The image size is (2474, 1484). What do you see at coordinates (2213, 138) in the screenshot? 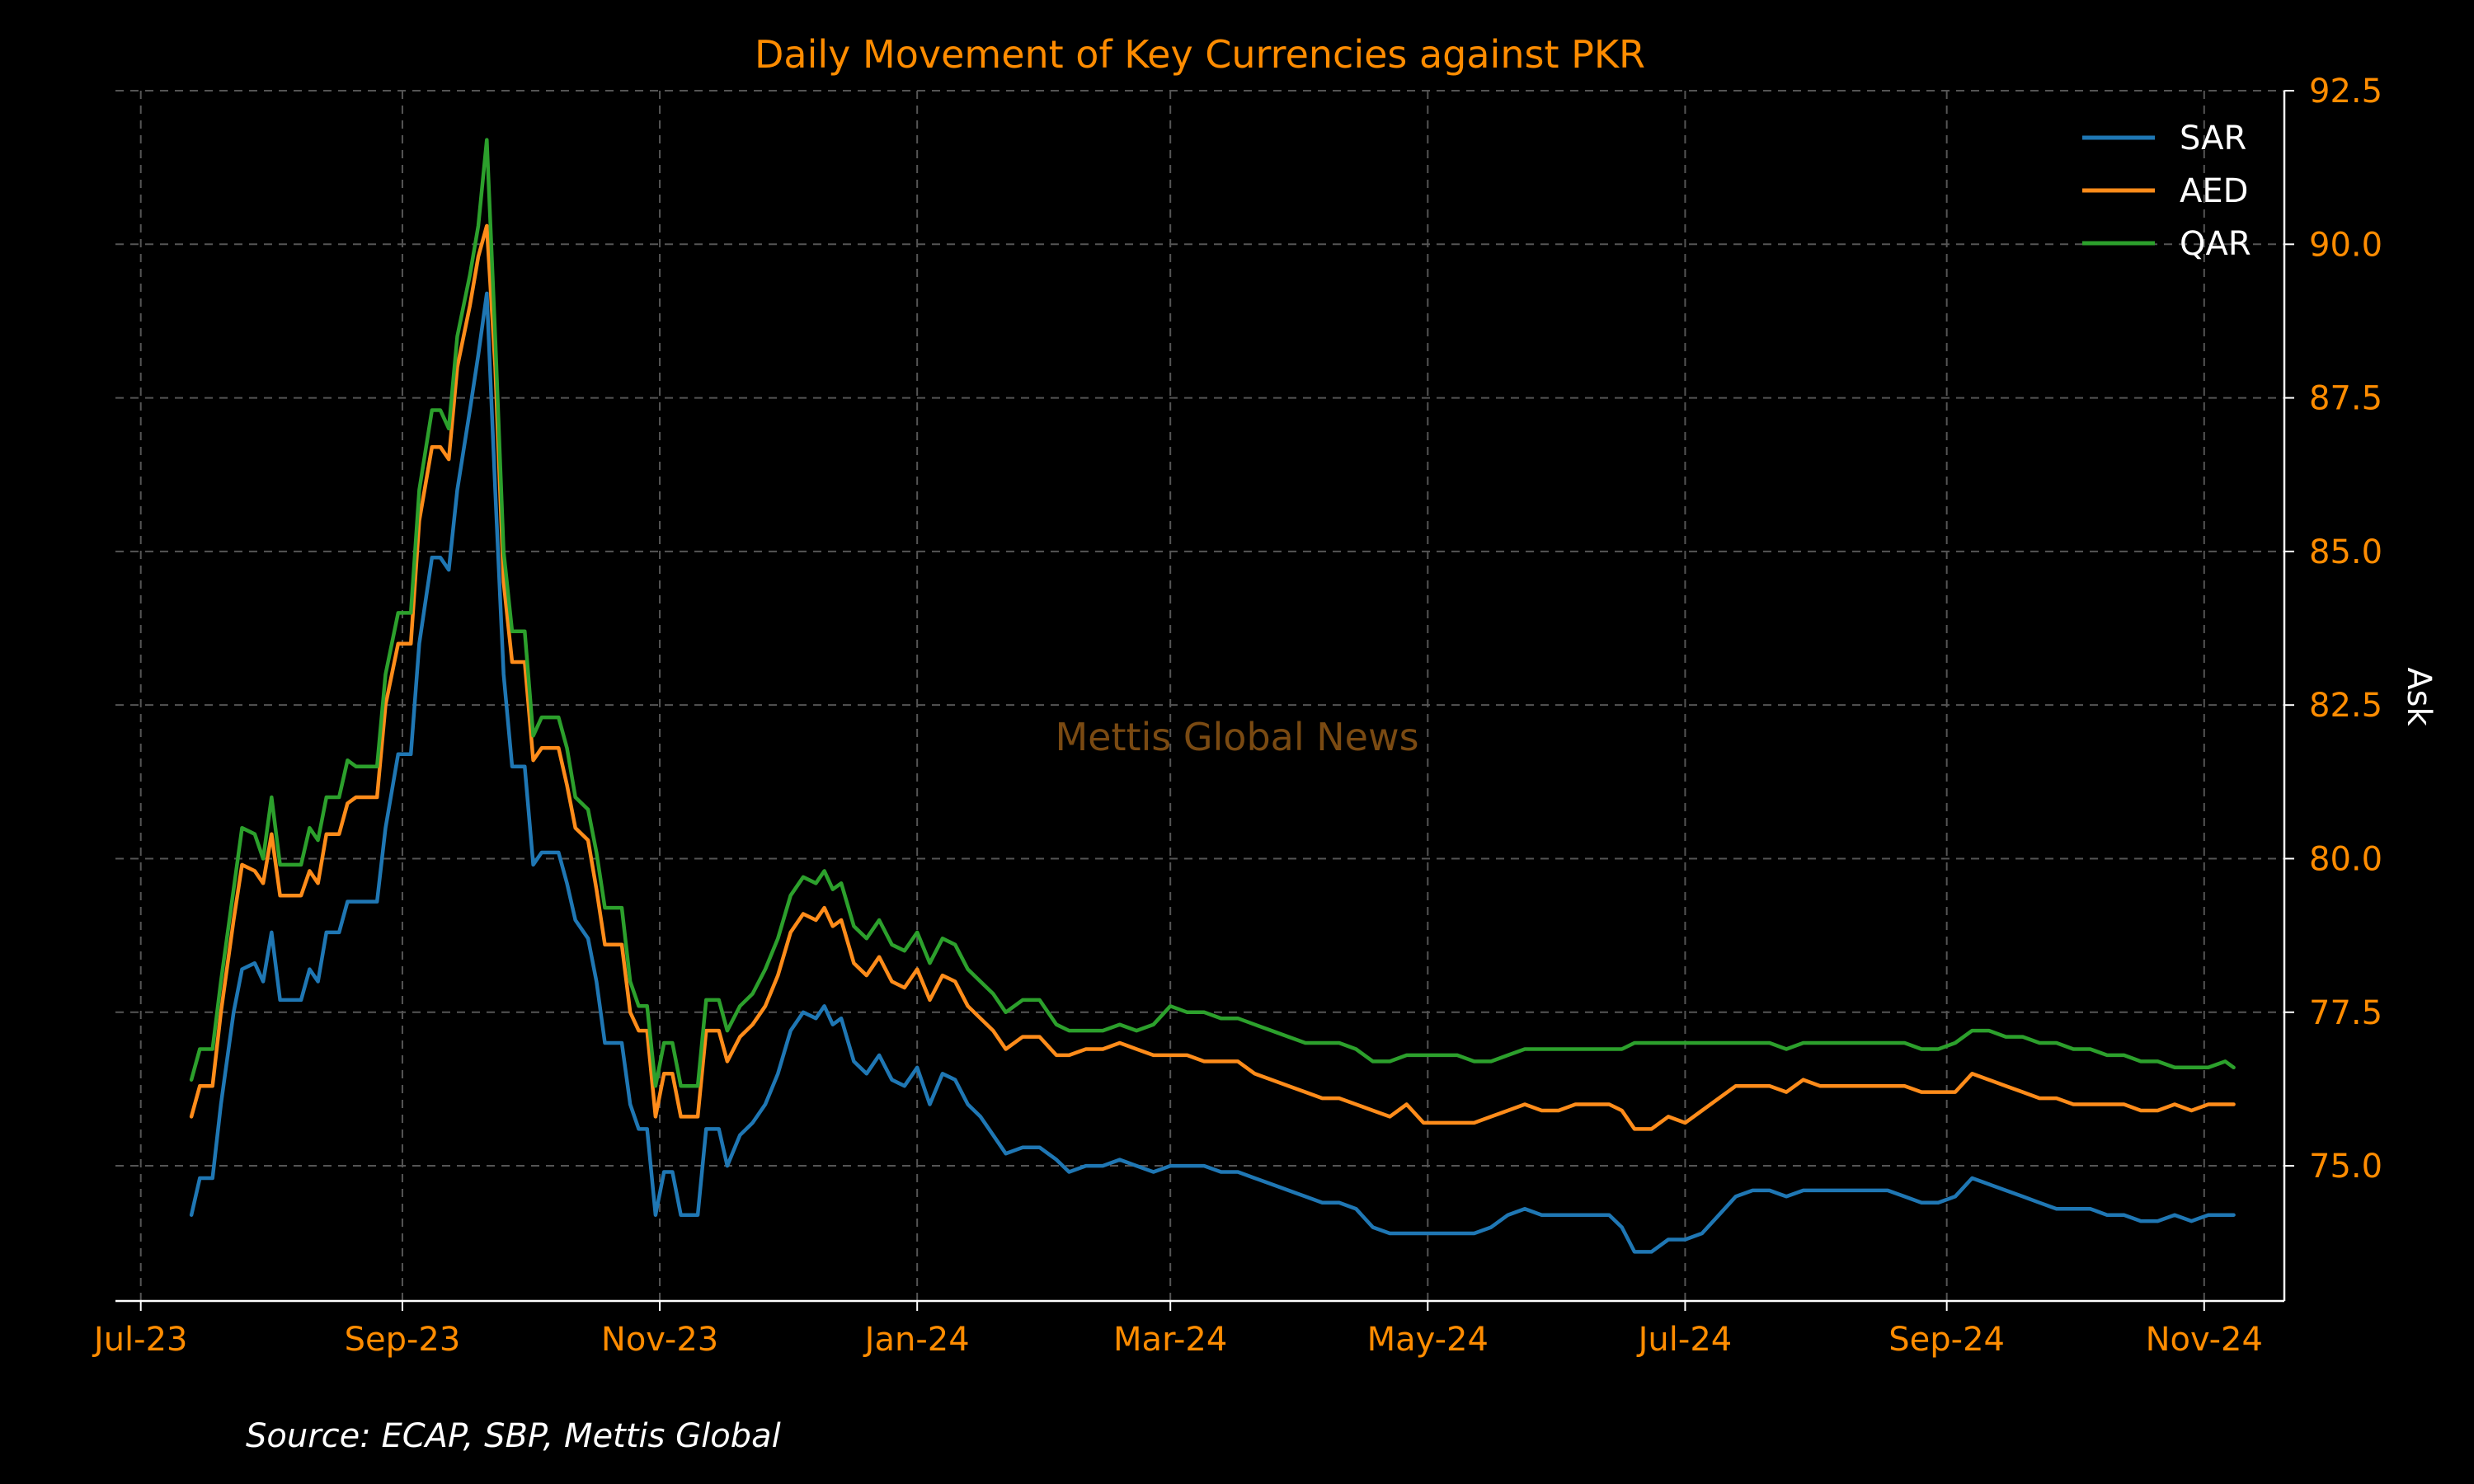
I see `legend-label-sar: SAR` at bounding box center [2213, 138].